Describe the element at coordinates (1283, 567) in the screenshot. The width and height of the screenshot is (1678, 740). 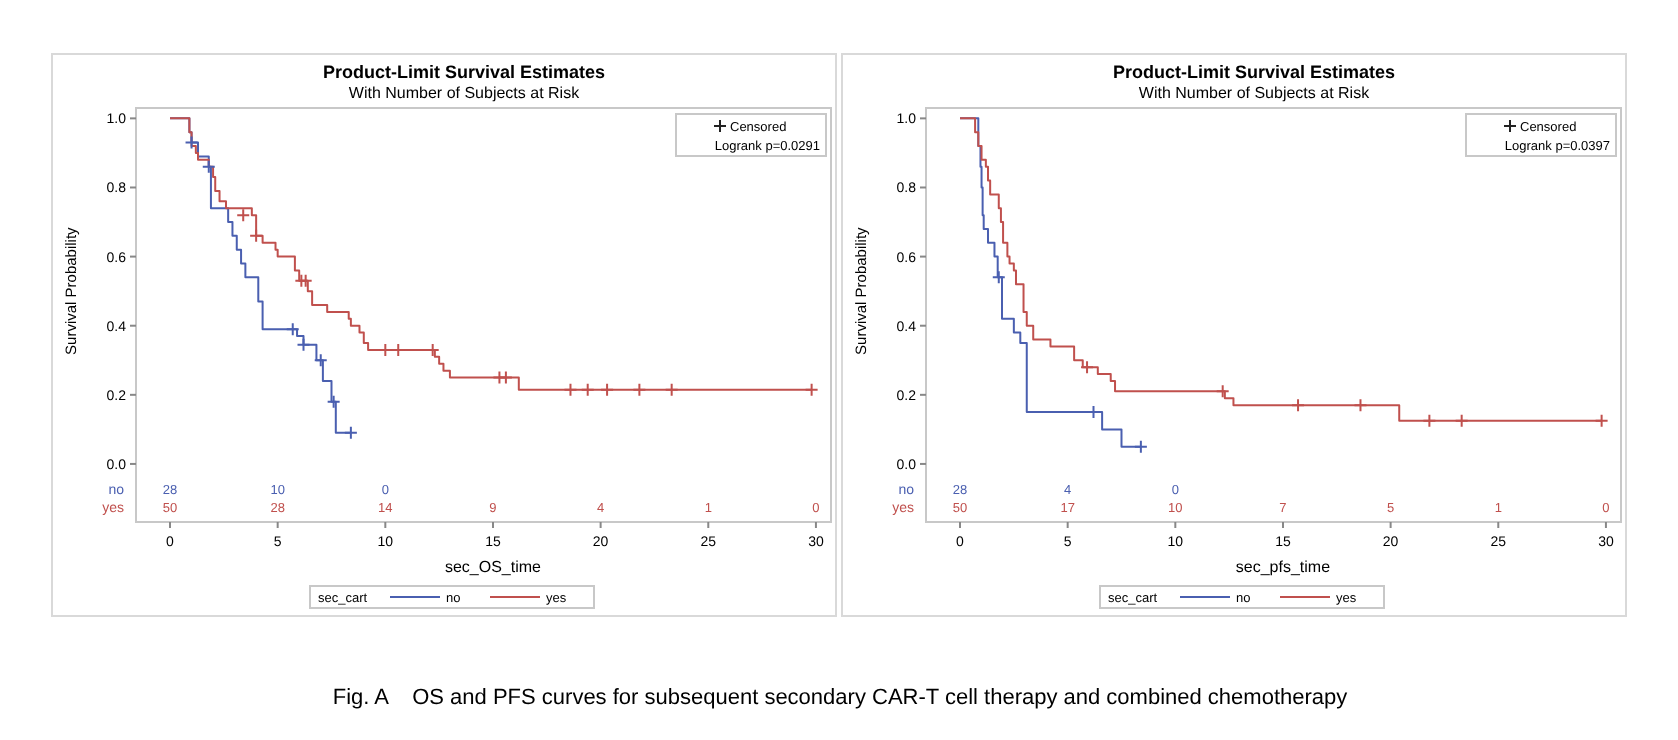
I see `x-axis-title: sec_pfs_time` at that location.